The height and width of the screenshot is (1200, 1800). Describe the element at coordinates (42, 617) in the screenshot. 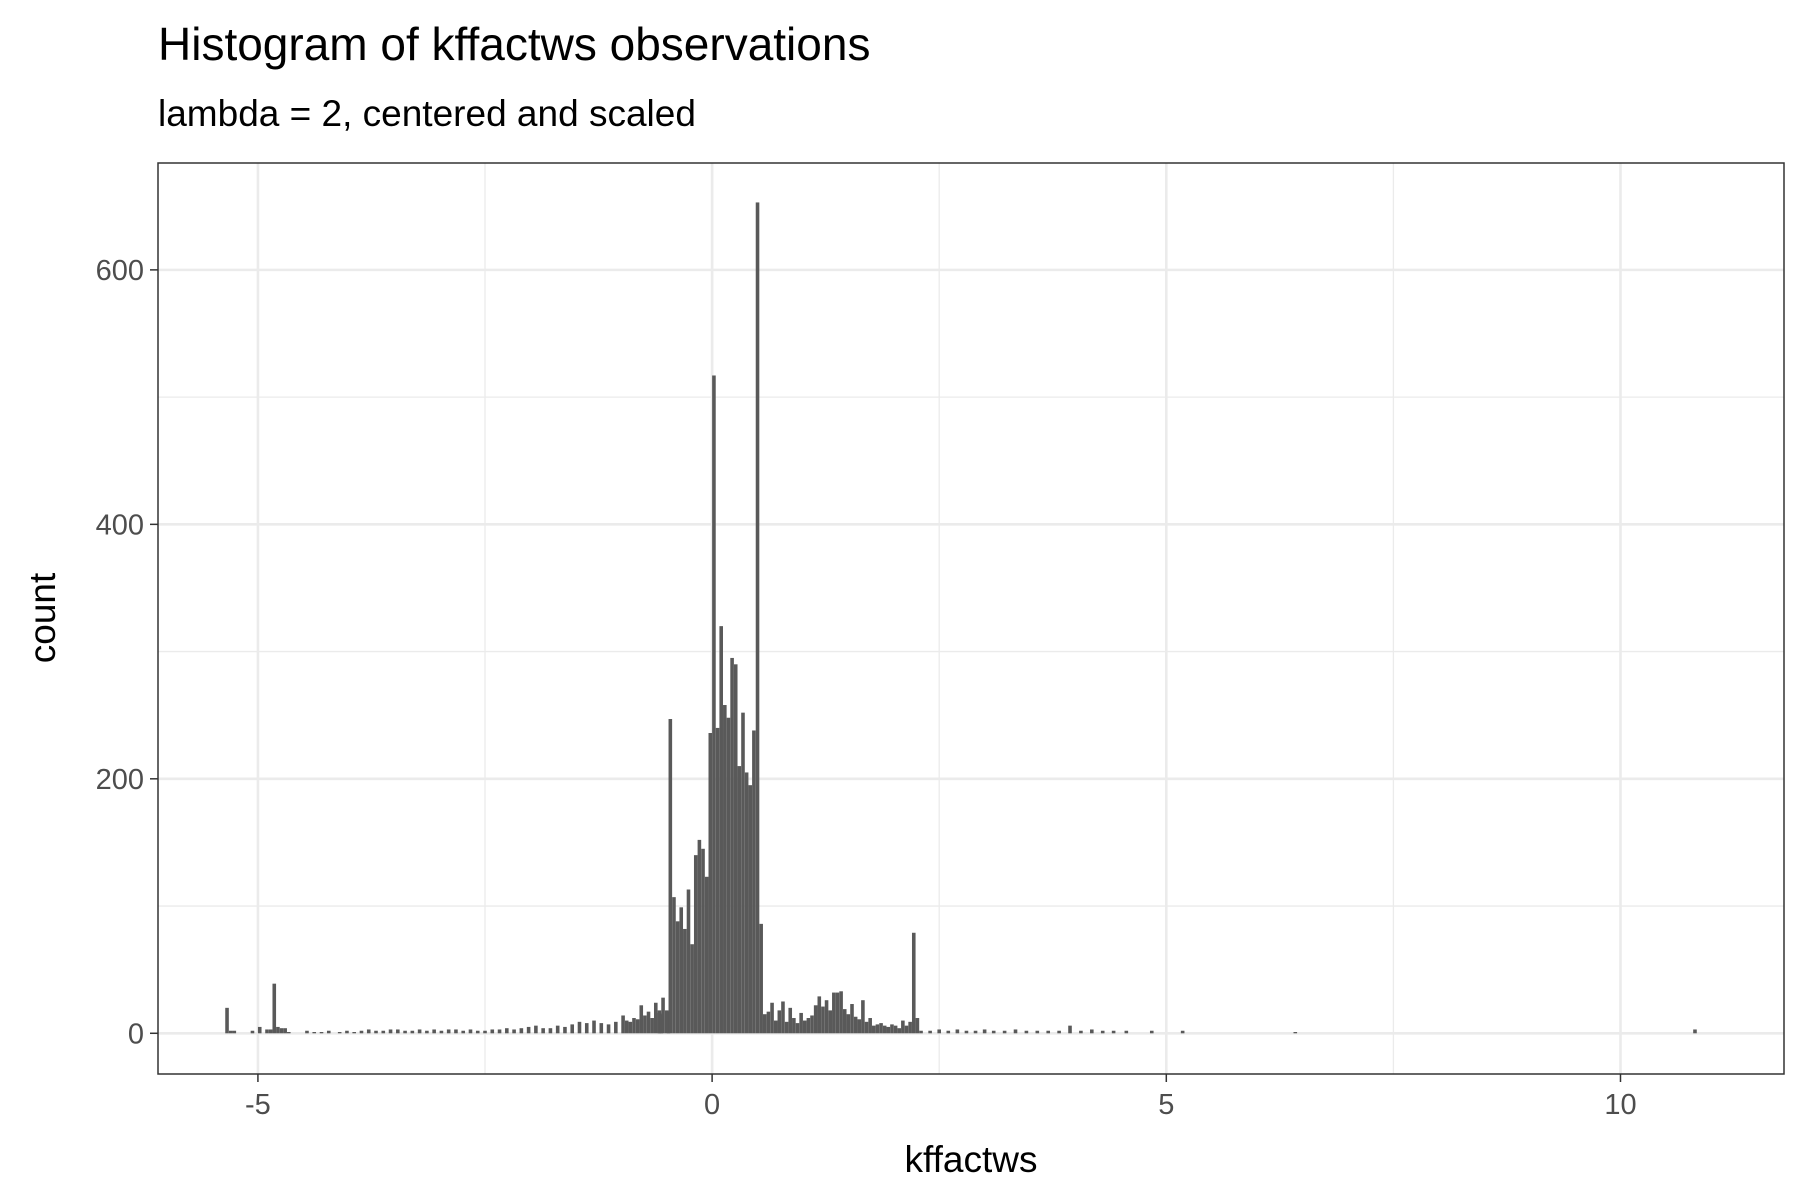

I see `y-axis-title: count` at that location.